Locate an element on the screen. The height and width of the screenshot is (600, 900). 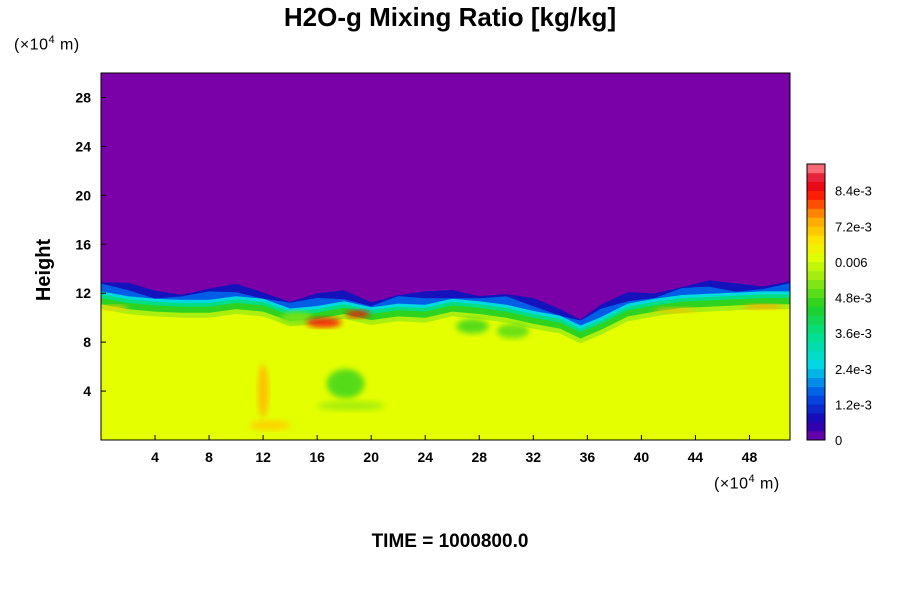
x-tick-label: 20 is located at coordinates (371, 457).